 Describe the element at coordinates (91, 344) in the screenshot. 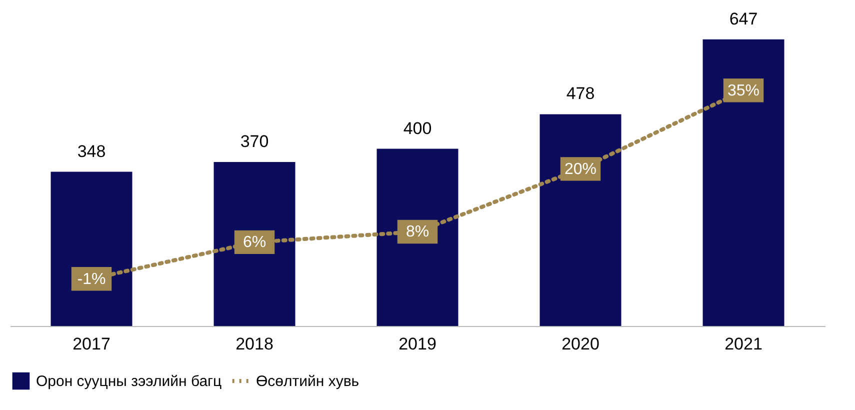

I see `x-tick-label: 2017` at that location.